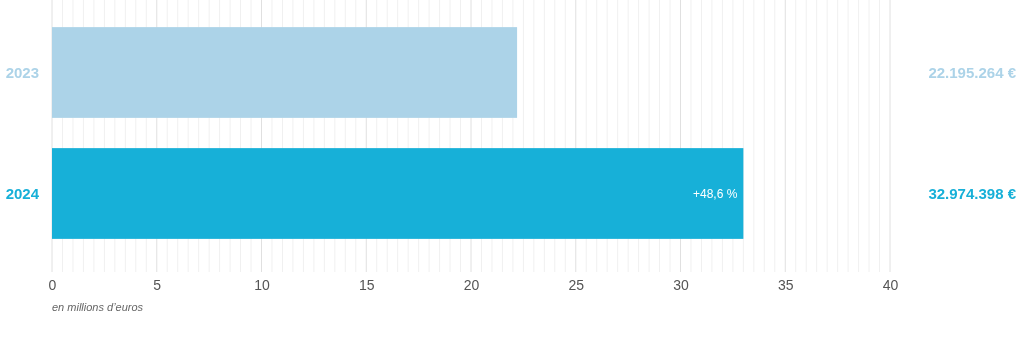 Image resolution: width=1024 pixels, height=346 pixels. I want to click on x-tick-label: 35, so click(785, 284).